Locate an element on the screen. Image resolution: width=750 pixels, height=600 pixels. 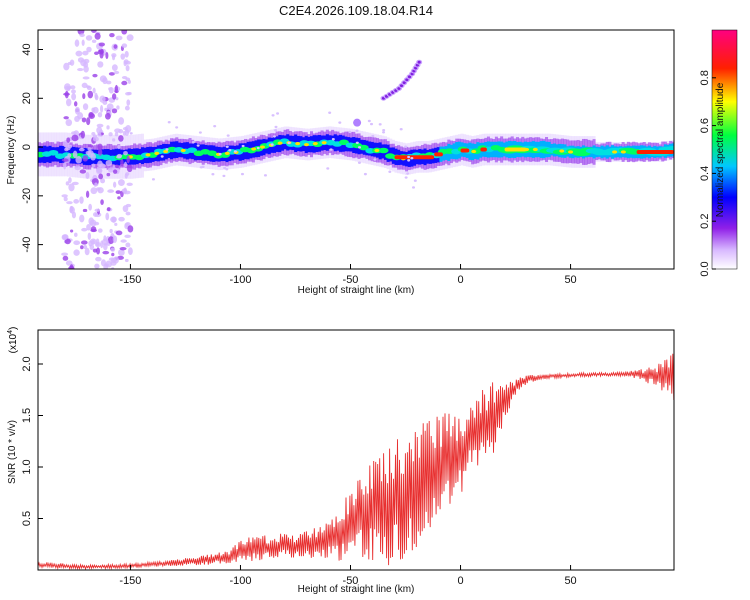
snr-y-multiplier: (x104) is located at coordinates (13, 340).